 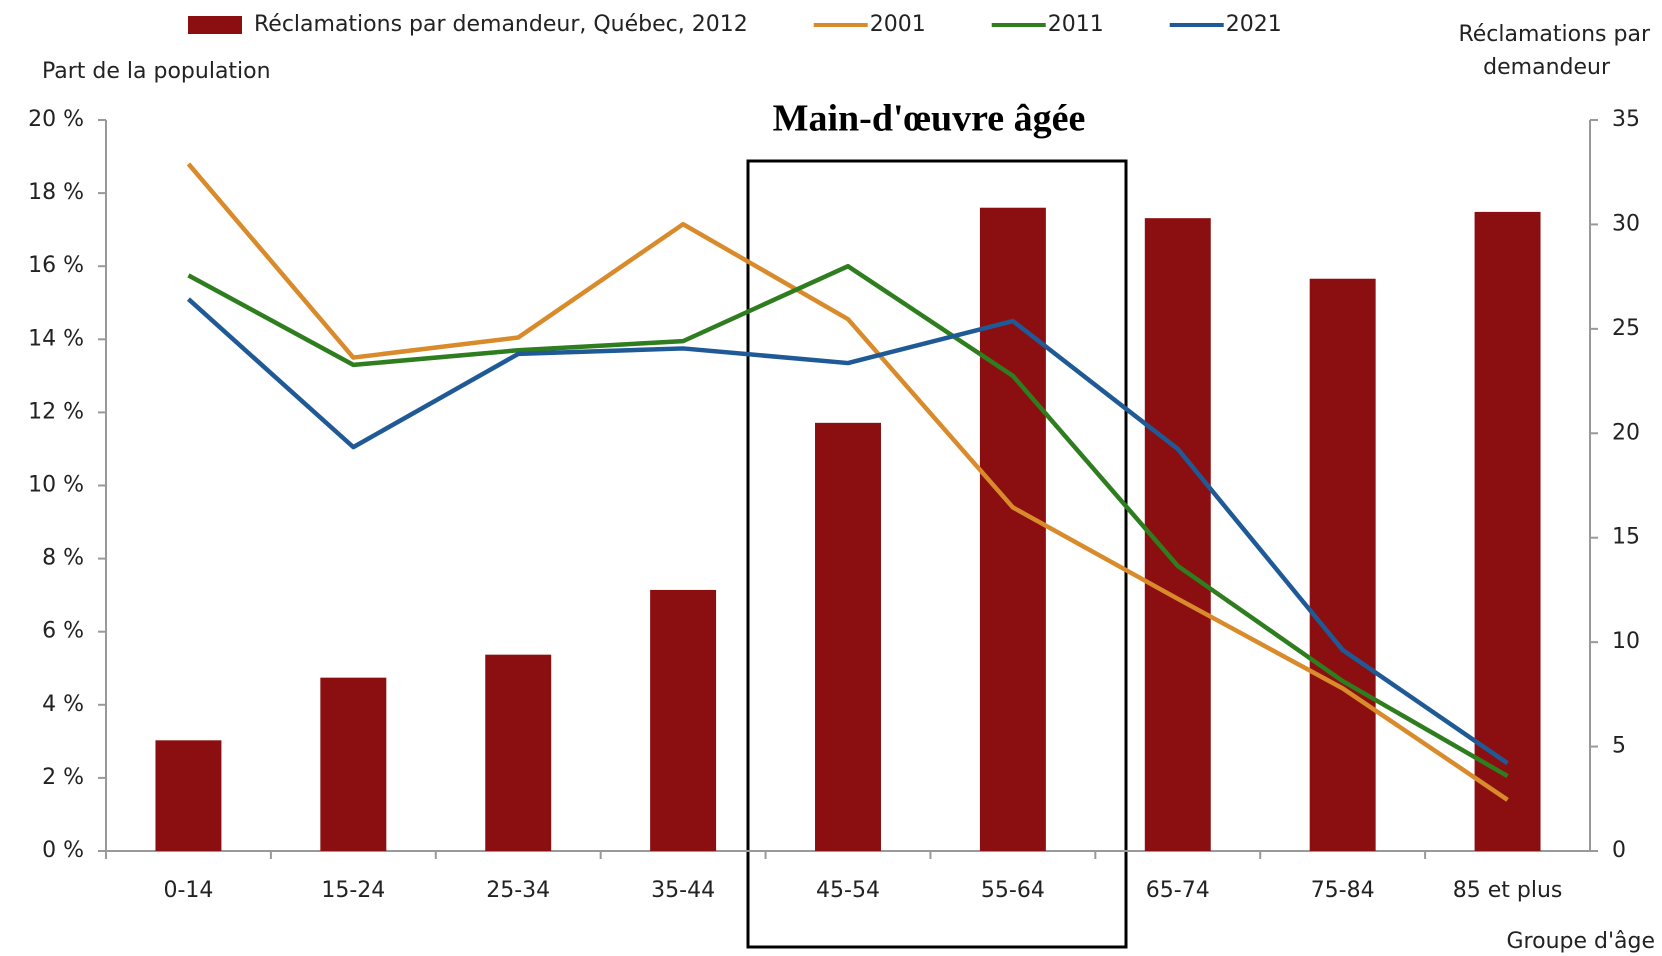 I want to click on x-tick-label: 65-74, so click(x=1178, y=890).